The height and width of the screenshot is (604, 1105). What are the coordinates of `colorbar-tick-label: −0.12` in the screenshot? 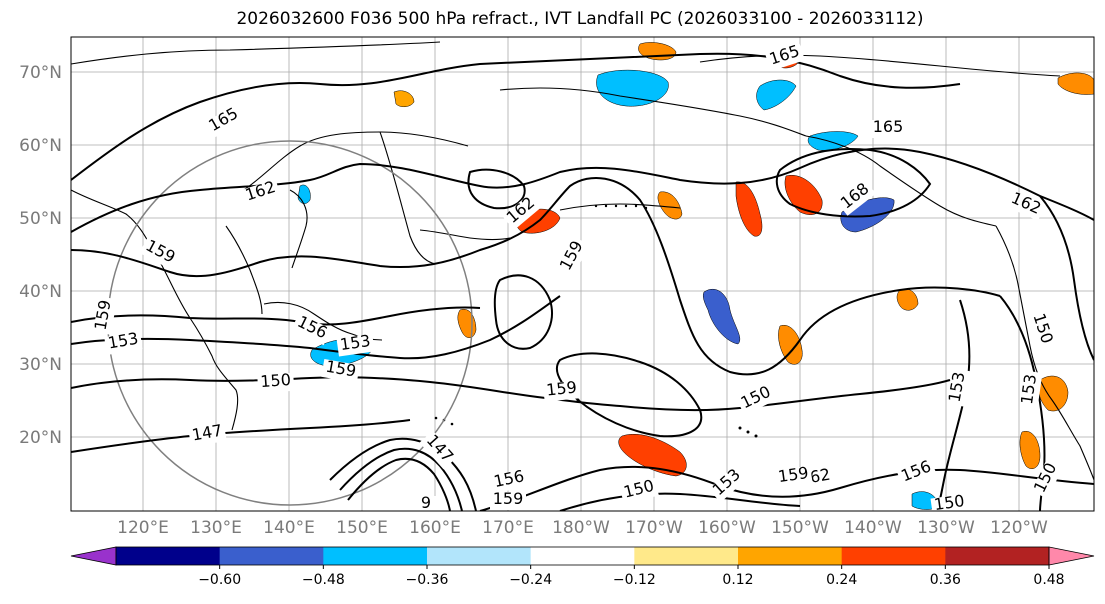 It's located at (634, 580).